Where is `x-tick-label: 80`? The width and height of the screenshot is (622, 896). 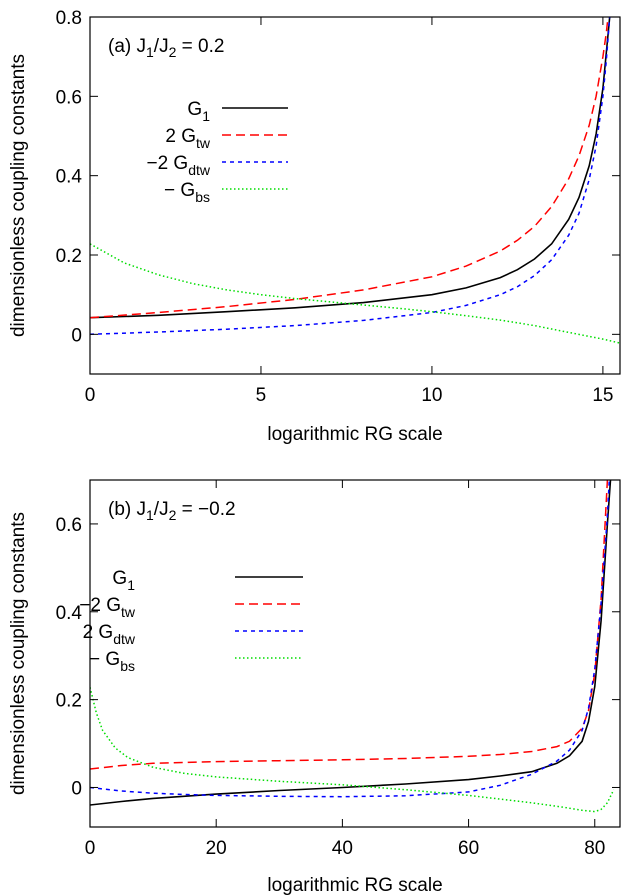 x-tick-label: 80 is located at coordinates (594, 848).